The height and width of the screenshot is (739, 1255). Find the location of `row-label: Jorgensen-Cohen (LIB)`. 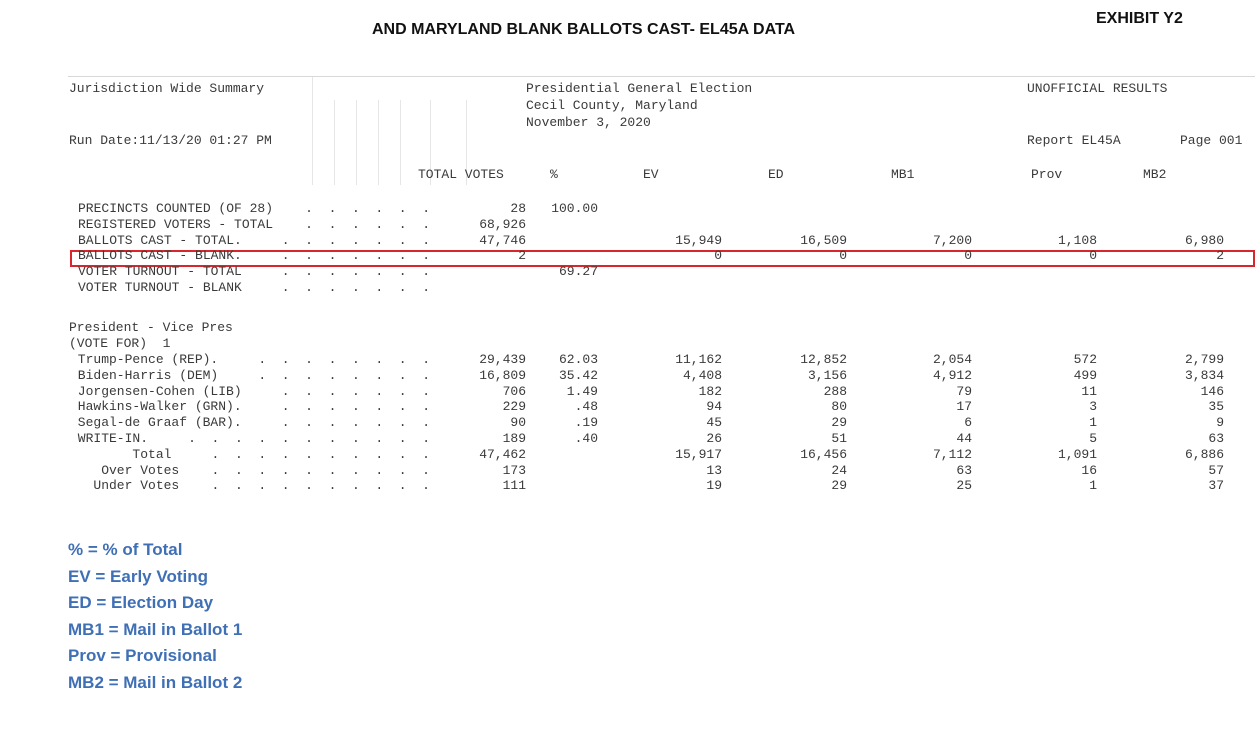

row-label: Jorgensen-Cohen (LIB) is located at coordinates (156, 391).